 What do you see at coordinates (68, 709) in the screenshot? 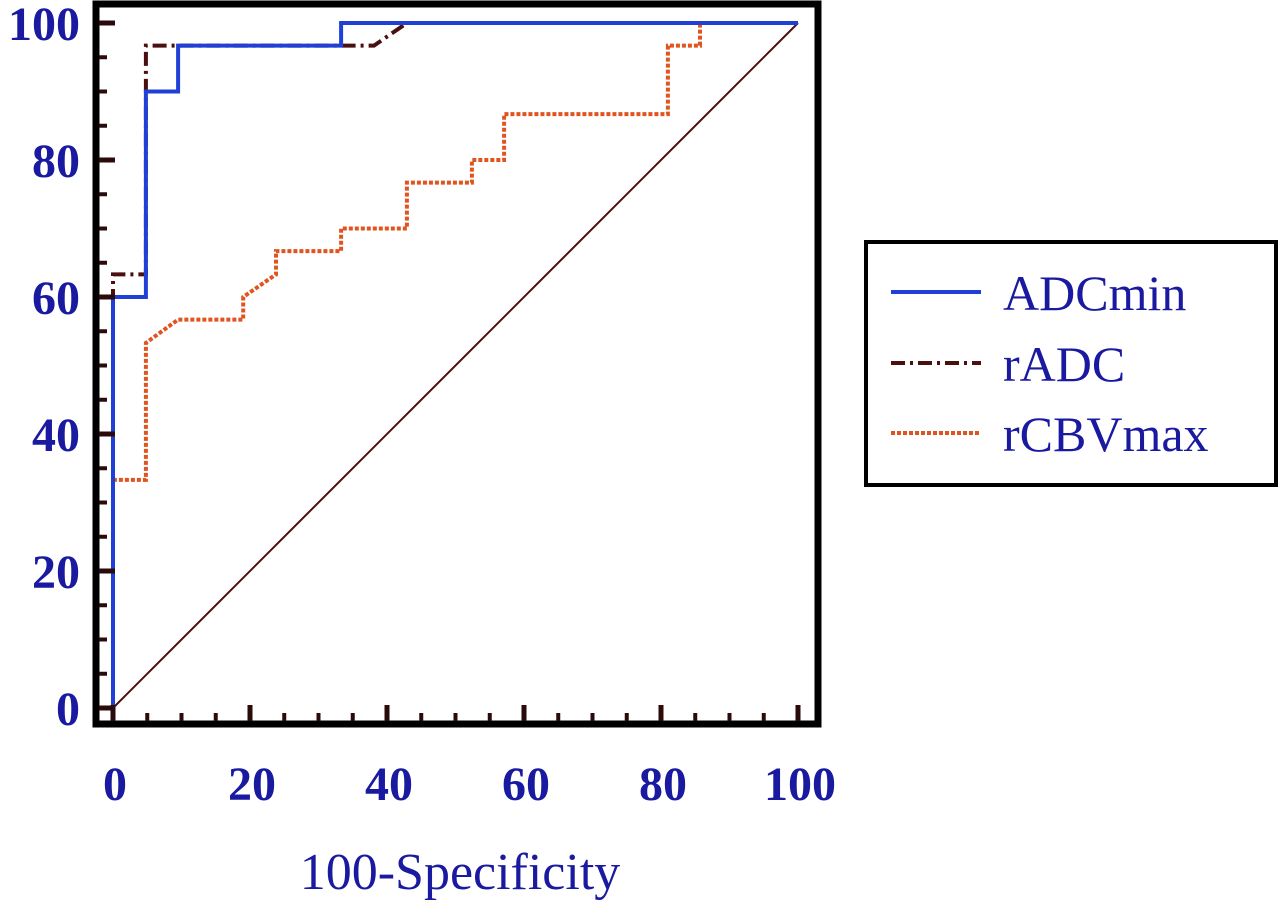
I see `y-tick-label: 0` at bounding box center [68, 709].